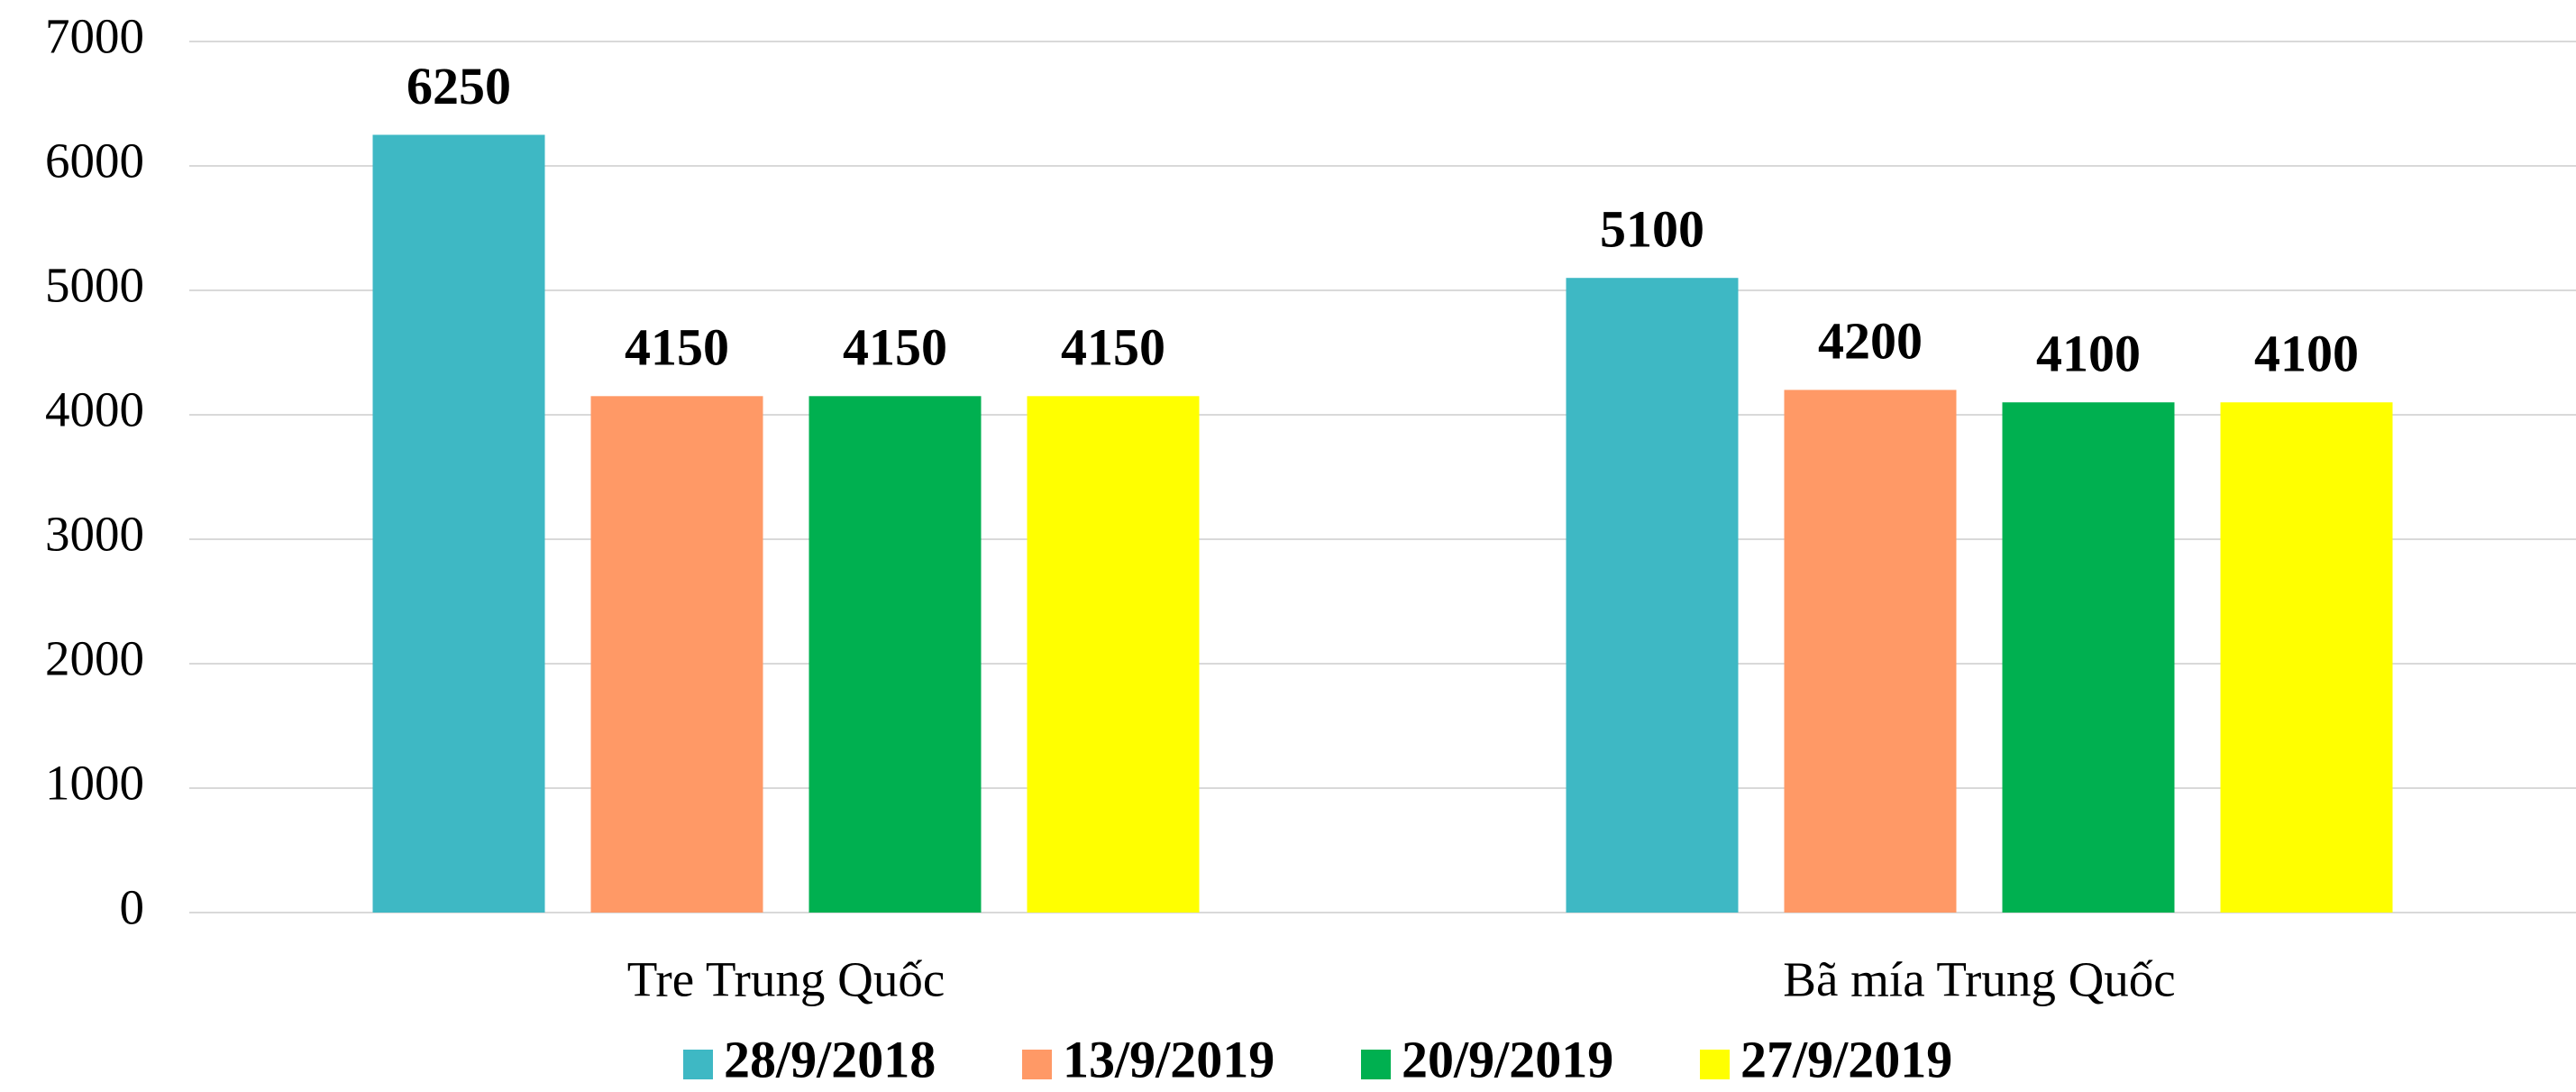 The height and width of the screenshot is (1092, 2576). What do you see at coordinates (94, 659) in the screenshot?
I see `y-tick-label: 2000` at bounding box center [94, 659].